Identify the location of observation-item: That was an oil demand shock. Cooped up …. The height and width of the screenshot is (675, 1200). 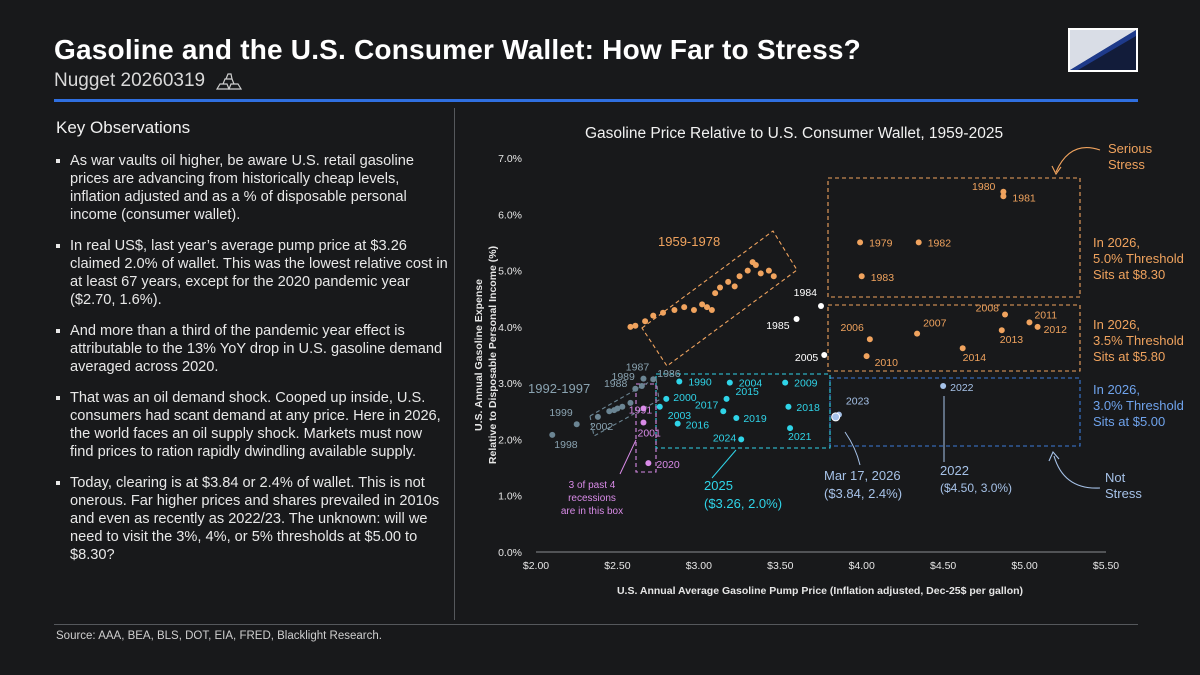
(252, 425).